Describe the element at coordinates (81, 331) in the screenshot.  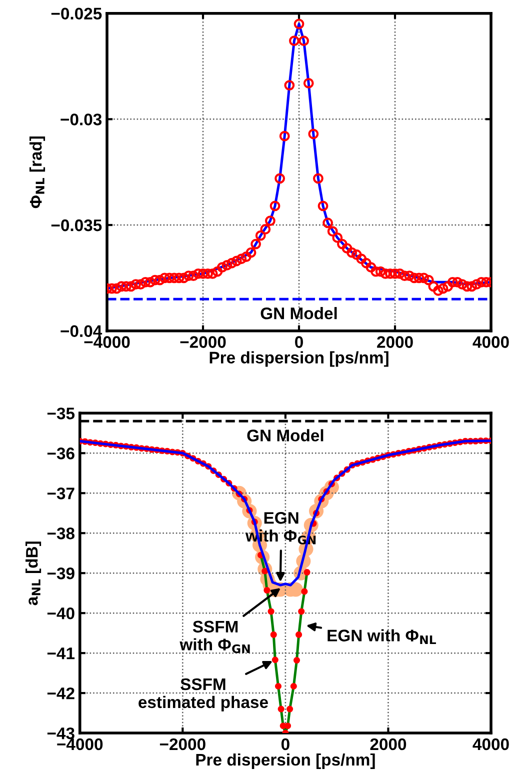
I see `y-tick-label: −0.04` at that location.